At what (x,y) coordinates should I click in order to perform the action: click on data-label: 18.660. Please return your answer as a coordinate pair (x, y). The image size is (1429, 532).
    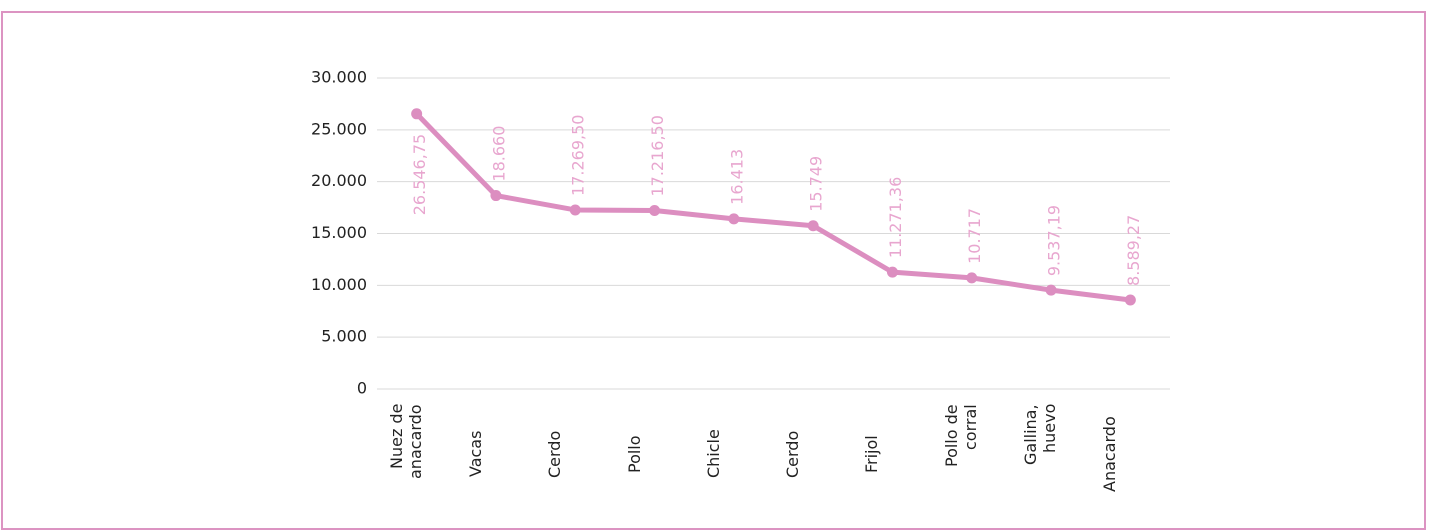
    Looking at the image, I should click on (498, 154).